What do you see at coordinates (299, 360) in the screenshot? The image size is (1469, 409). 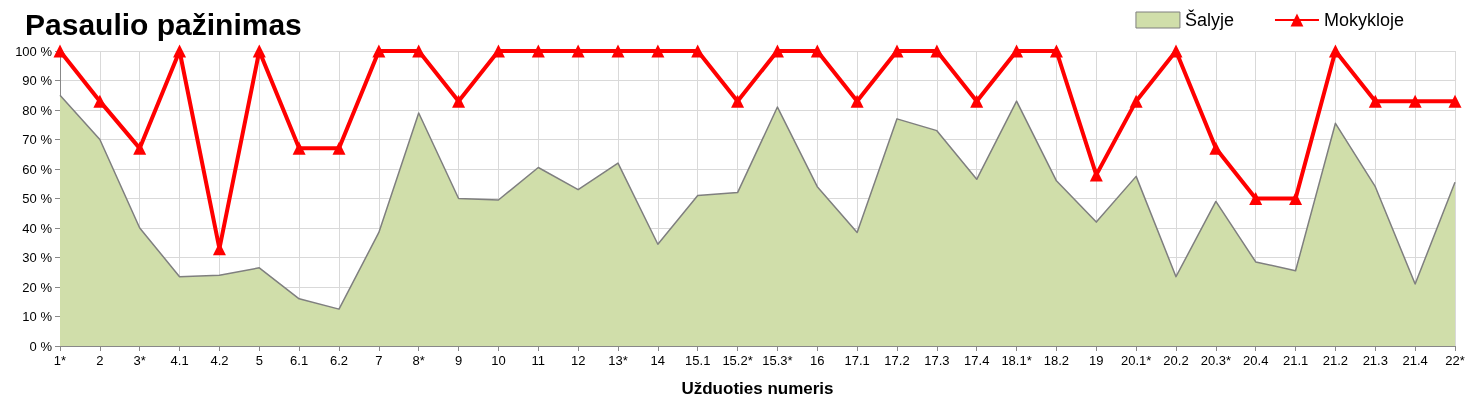 I see `x-tick-label: 6.1` at bounding box center [299, 360].